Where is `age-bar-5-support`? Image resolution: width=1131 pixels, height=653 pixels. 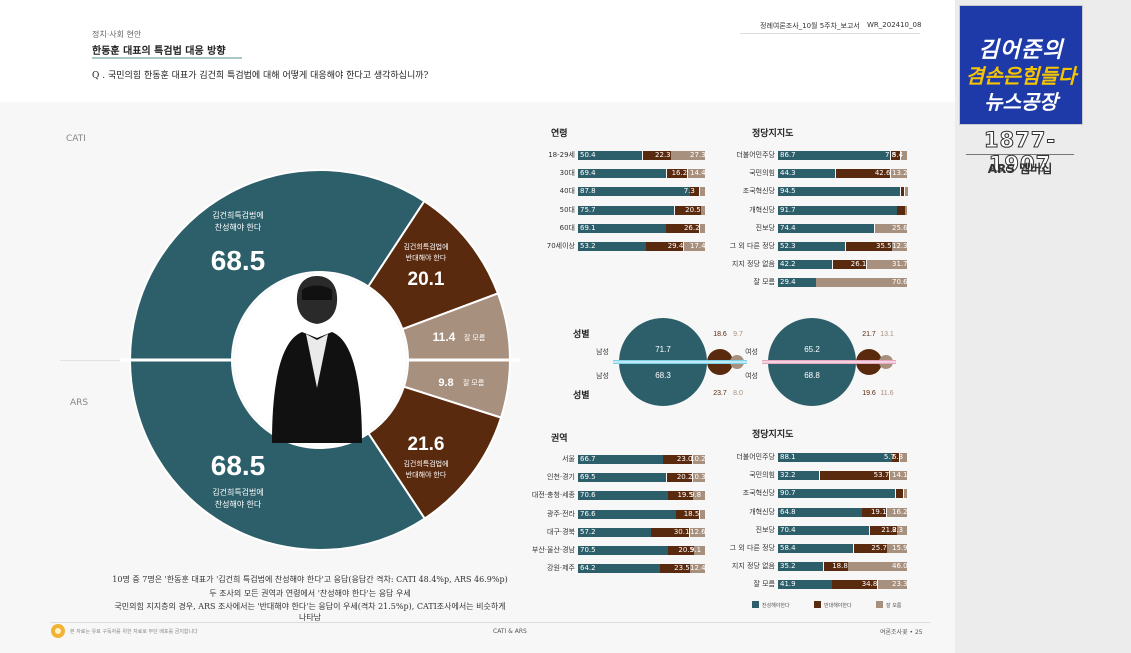 age-bar-5-support is located at coordinates (612, 246).